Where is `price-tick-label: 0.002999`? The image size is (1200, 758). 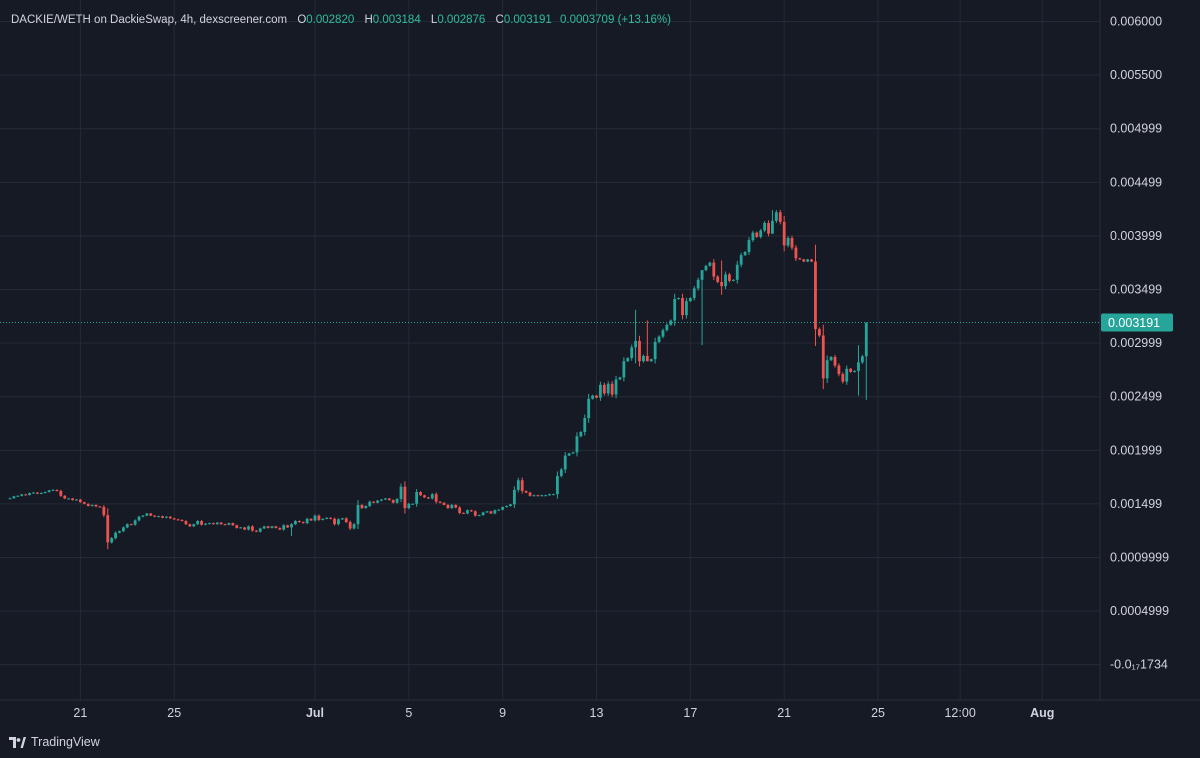 price-tick-label: 0.002999 is located at coordinates (1136, 343).